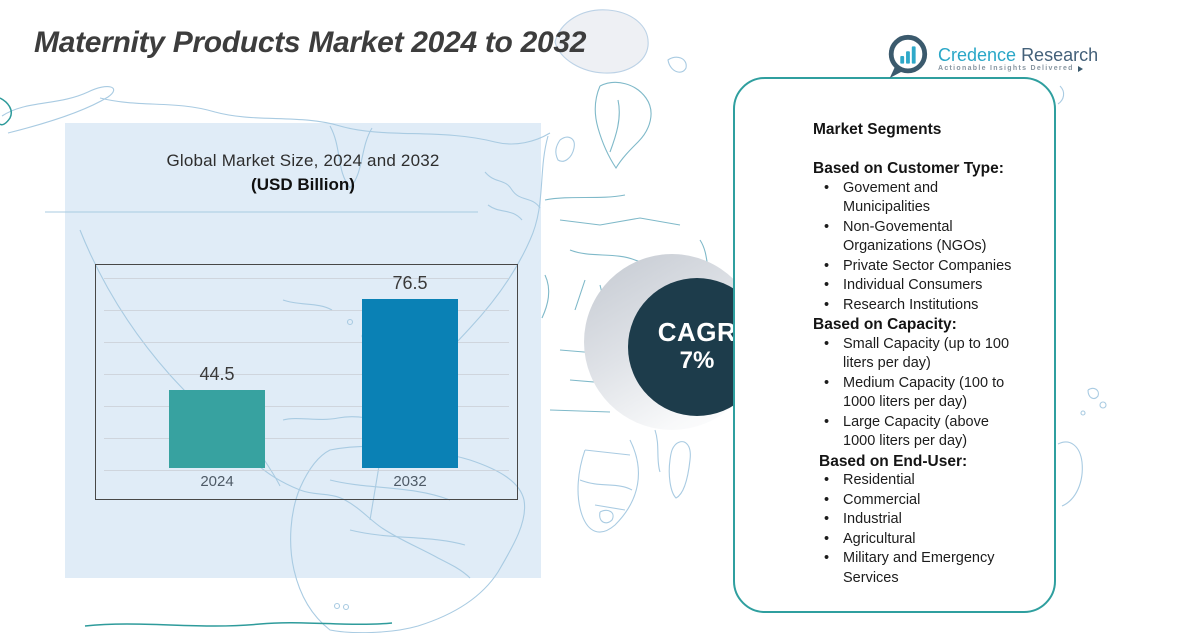 This screenshot has width=1182, height=633. What do you see at coordinates (916, 267) in the screenshot?
I see `list-item: Private Sector Companies` at bounding box center [916, 267].